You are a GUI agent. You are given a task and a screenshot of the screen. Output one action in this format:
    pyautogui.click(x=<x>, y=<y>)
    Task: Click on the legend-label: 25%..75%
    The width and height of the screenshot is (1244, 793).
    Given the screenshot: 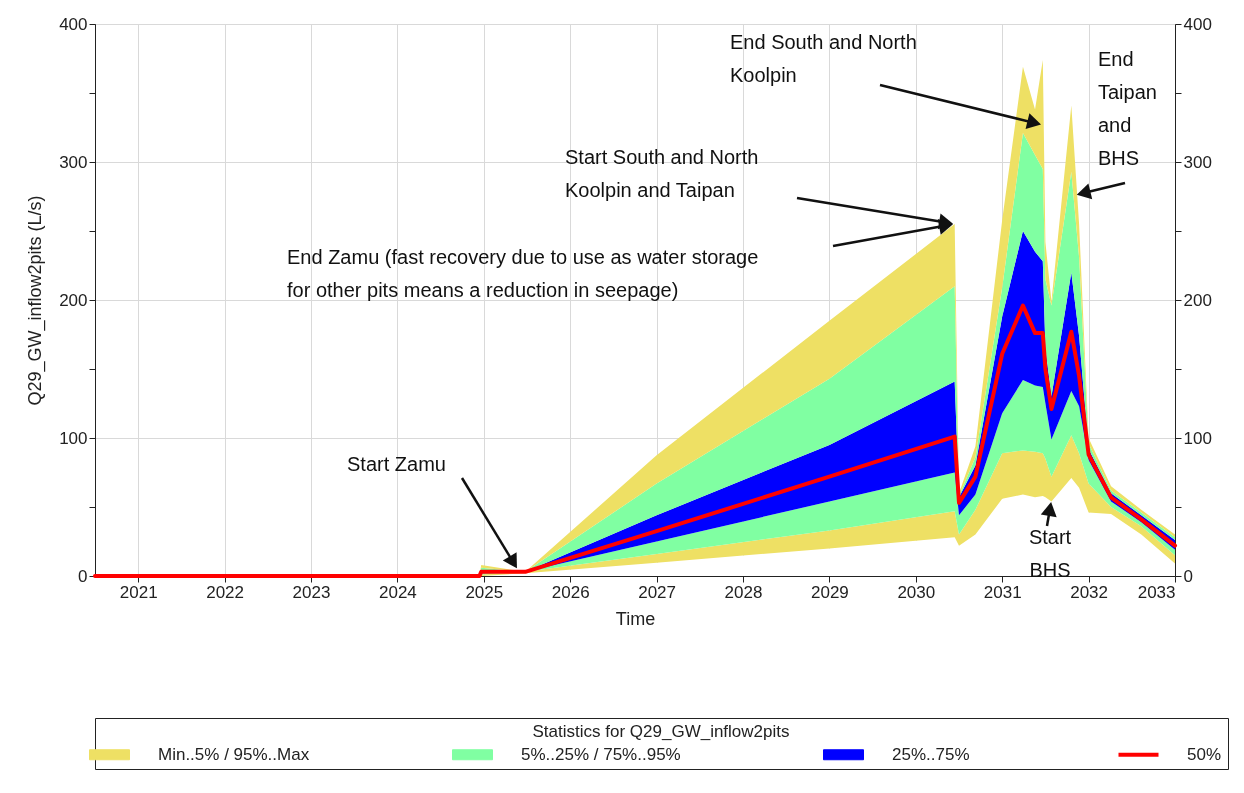 What is the action you would take?
    pyautogui.click(x=931, y=754)
    